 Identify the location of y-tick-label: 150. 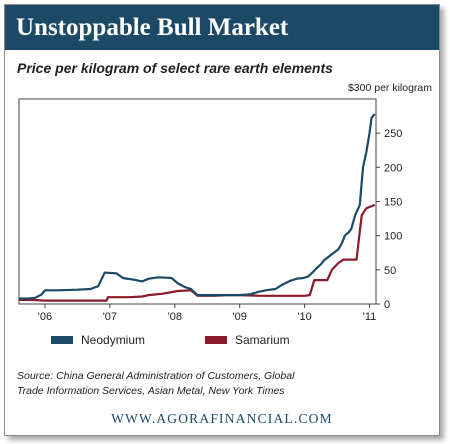
(393, 203).